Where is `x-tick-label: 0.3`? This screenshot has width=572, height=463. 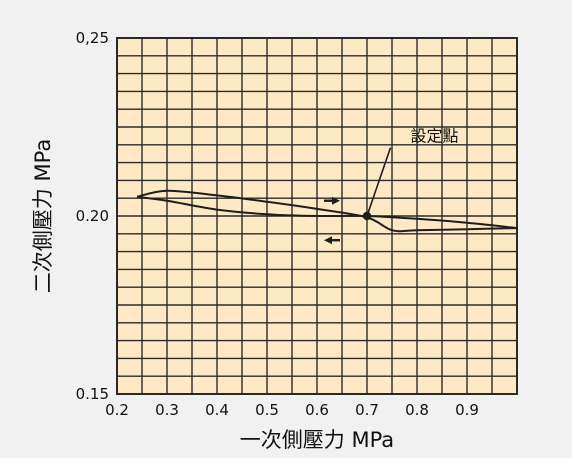 x-tick-label: 0.3 is located at coordinates (167, 410).